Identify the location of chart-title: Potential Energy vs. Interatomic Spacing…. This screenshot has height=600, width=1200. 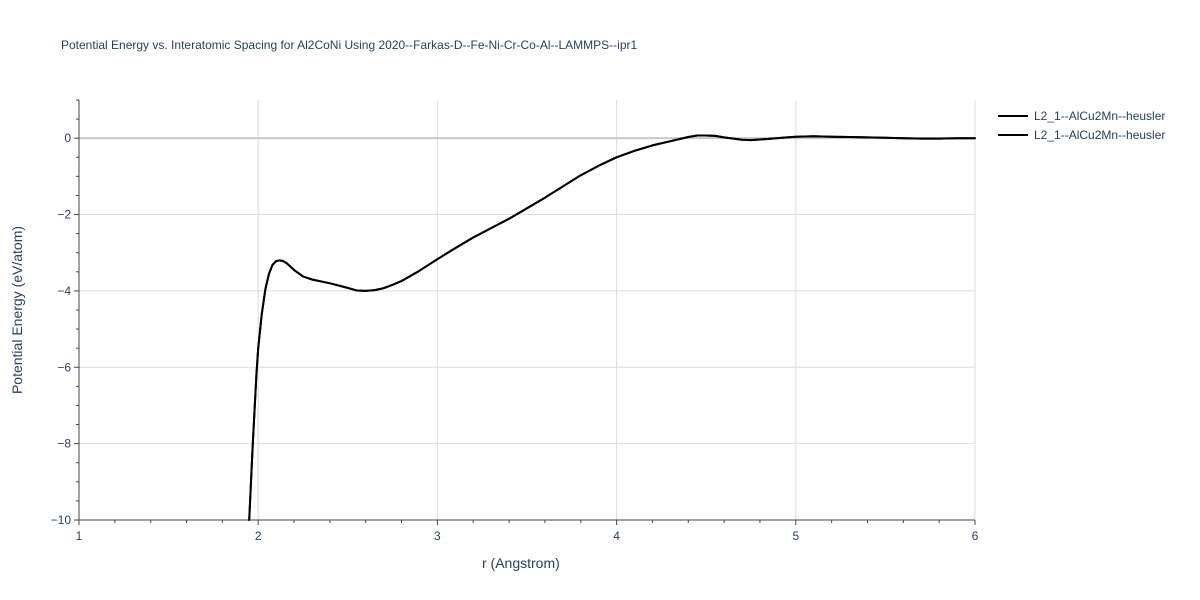
(349, 45).